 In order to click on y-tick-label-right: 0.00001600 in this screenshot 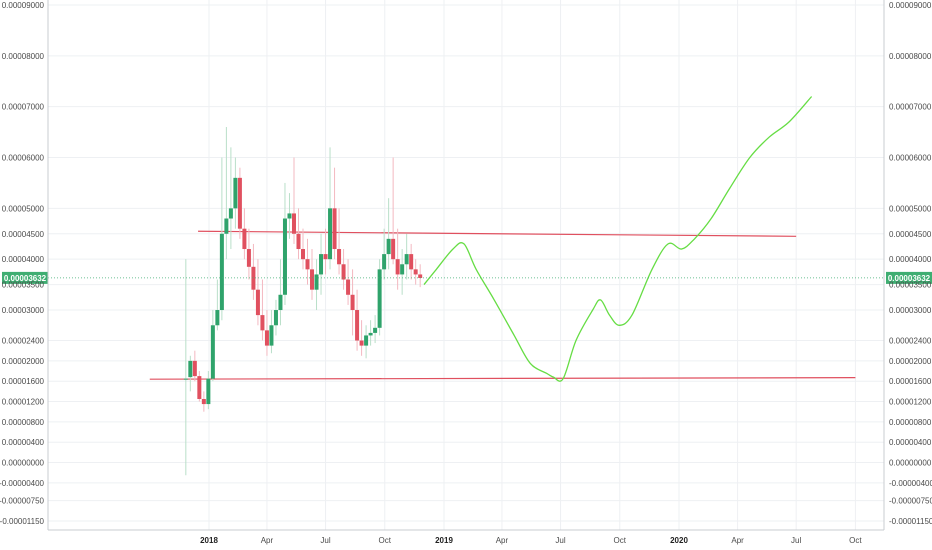, I will do `click(910, 381)`.